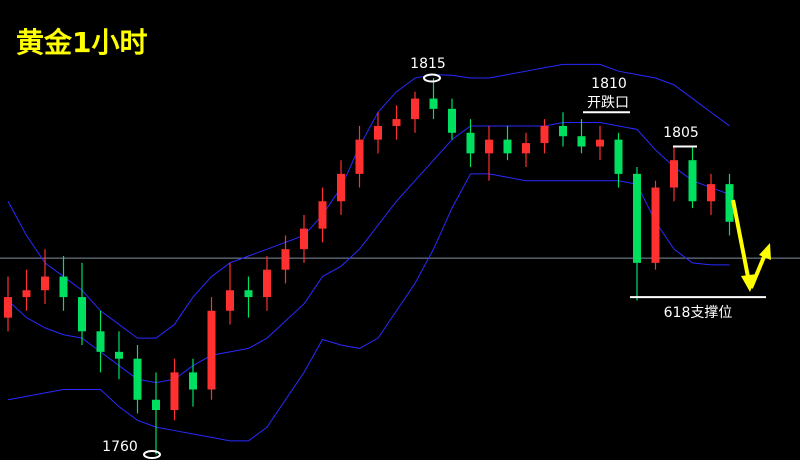  Describe the element at coordinates (765, 251) in the screenshot. I see `arrow-head` at that location.